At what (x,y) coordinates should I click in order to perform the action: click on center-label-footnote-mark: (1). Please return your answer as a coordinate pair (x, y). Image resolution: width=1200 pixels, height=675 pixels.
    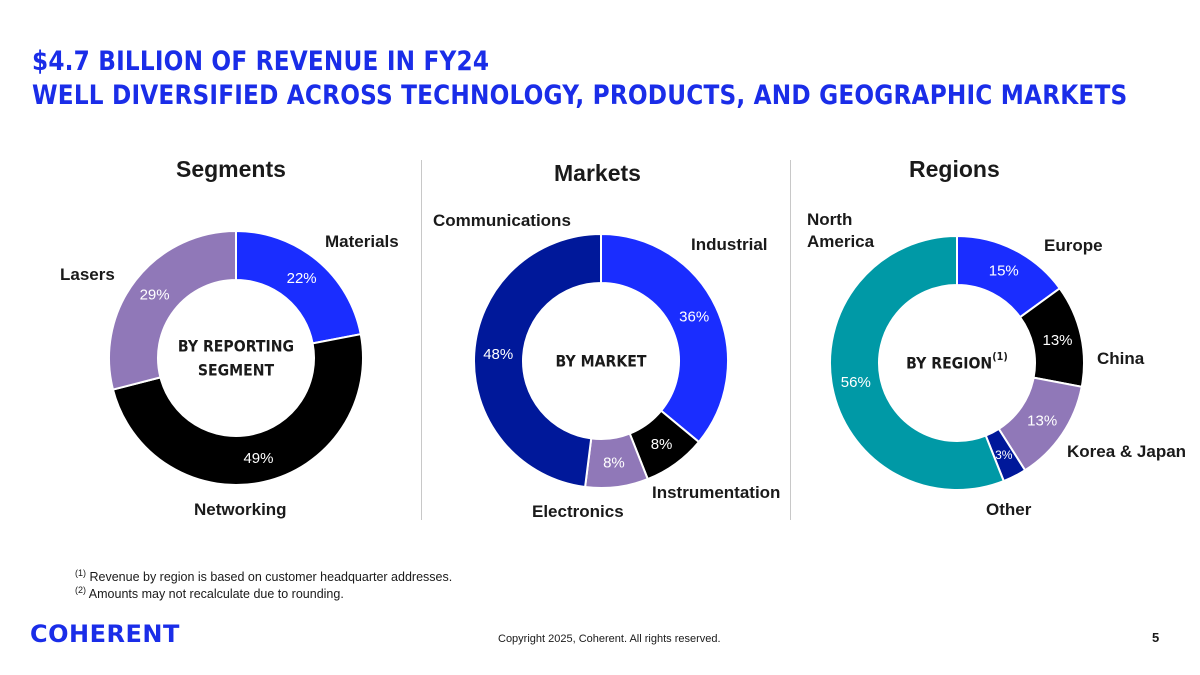
    Looking at the image, I should click on (1000, 357).